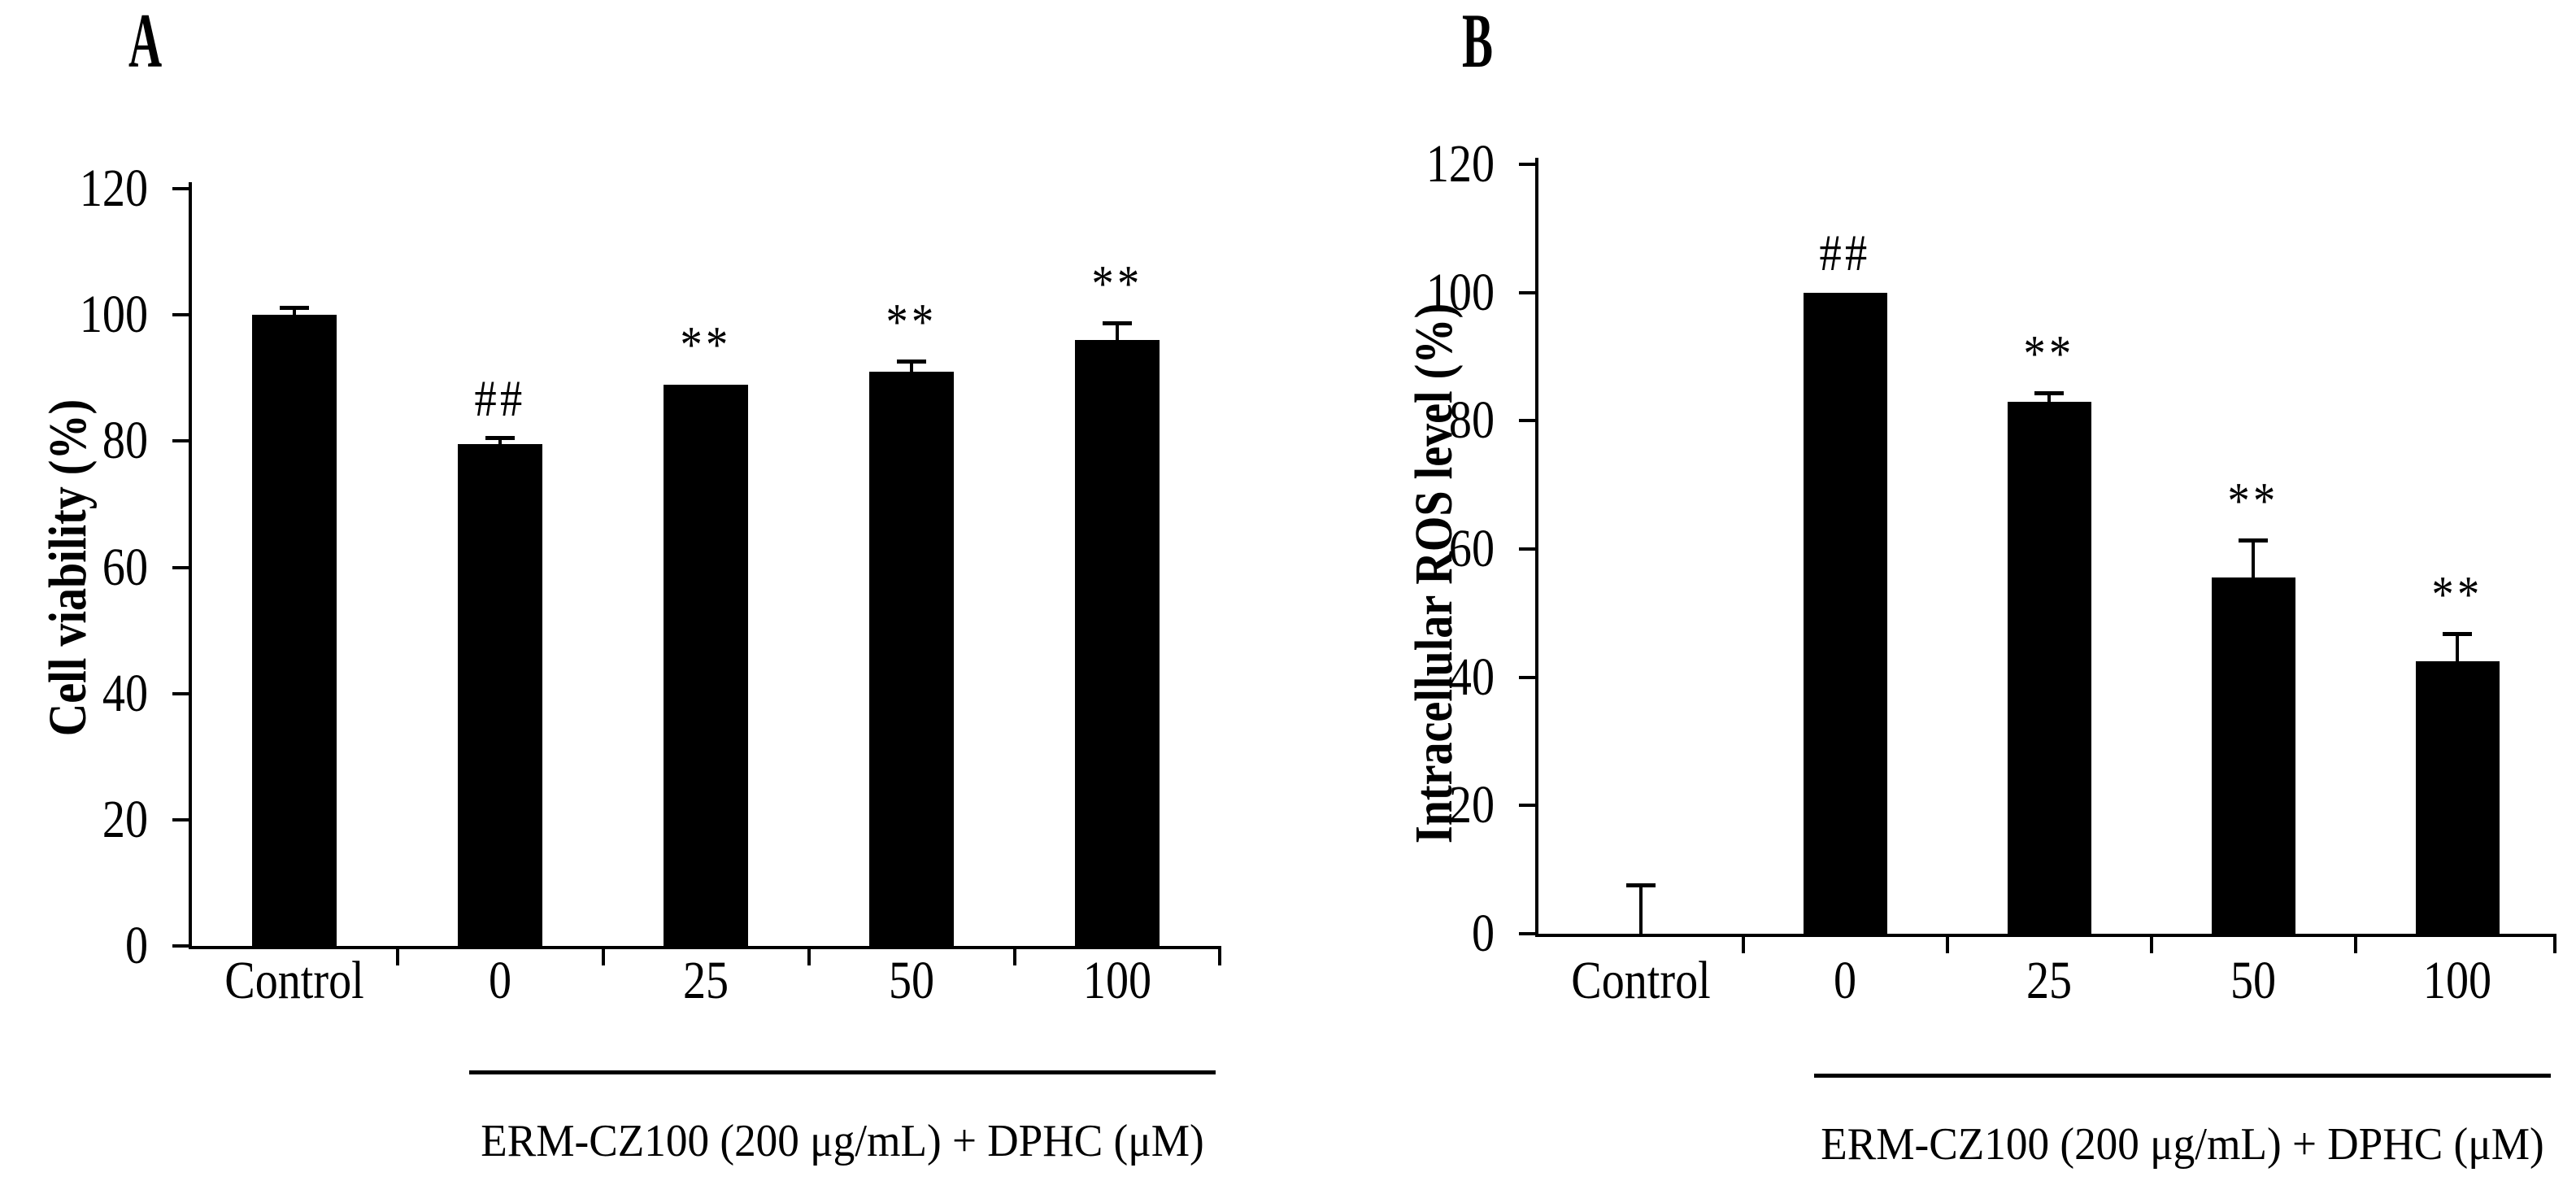 Image resolution: width=2576 pixels, height=1181 pixels. Describe the element at coordinates (145, 42) in the screenshot. I see `panel-label: A` at that location.